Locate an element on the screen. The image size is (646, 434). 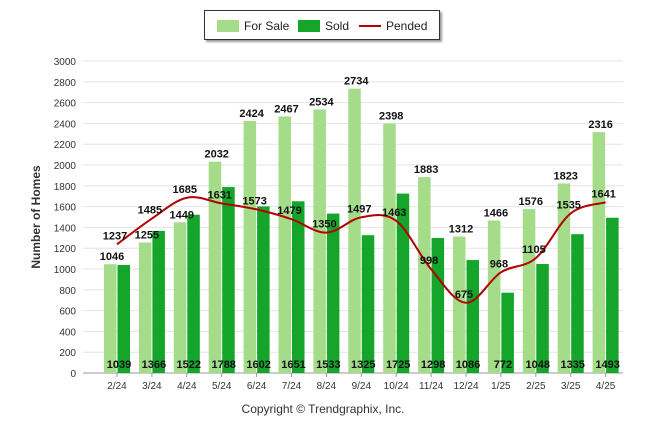
for-sale-value-label: 2467 is located at coordinates (286, 109).